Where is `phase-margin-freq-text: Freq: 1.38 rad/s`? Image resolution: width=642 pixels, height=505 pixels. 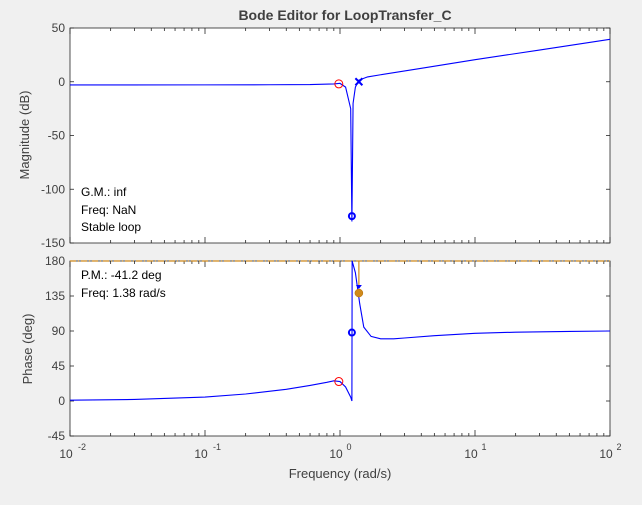 phase-margin-freq-text: Freq: 1.38 rad/s is located at coordinates (123, 293).